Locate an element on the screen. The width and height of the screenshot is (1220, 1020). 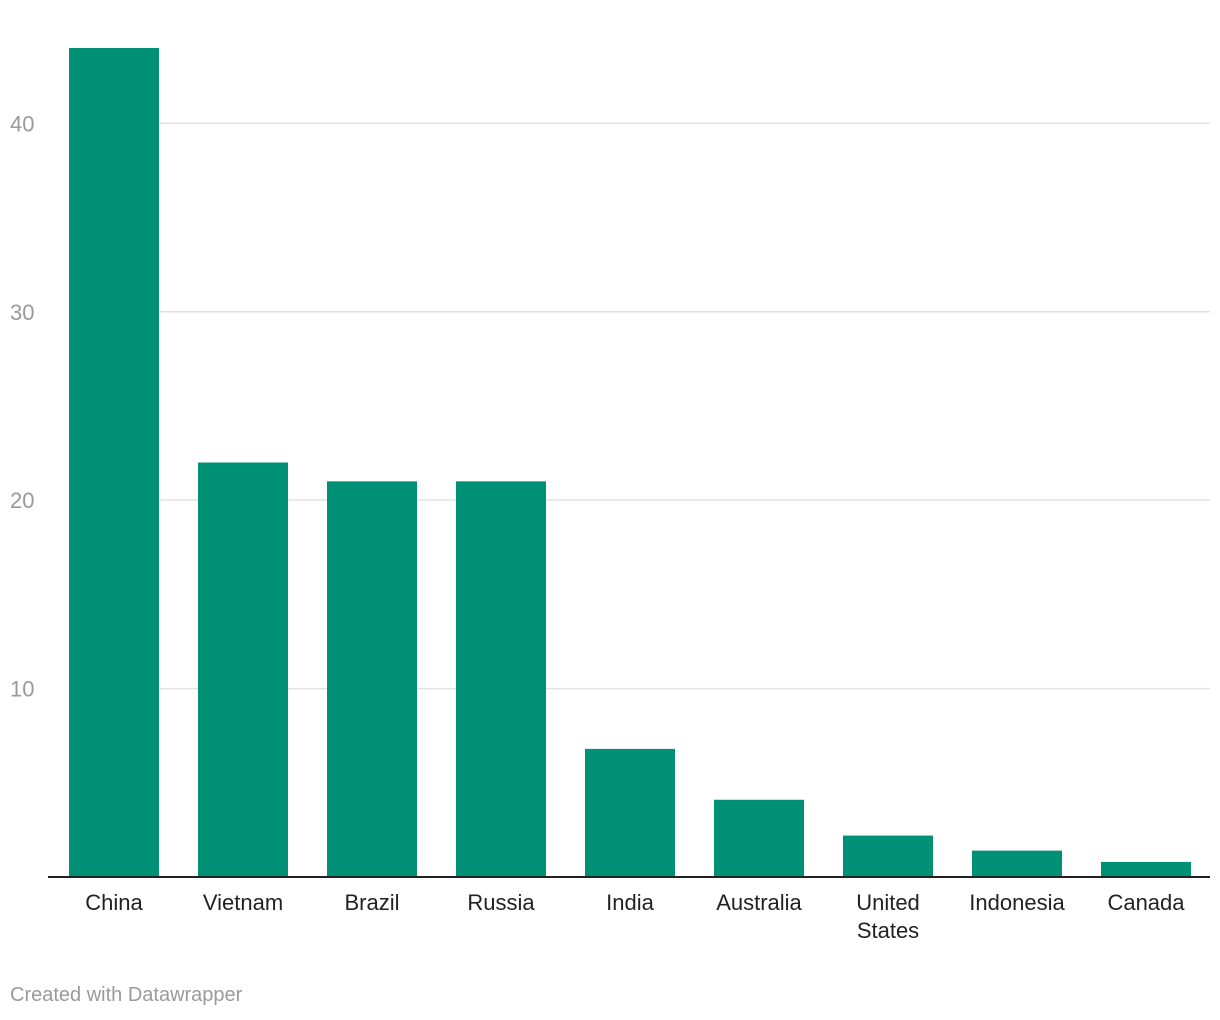
bar-china is located at coordinates (114, 462).